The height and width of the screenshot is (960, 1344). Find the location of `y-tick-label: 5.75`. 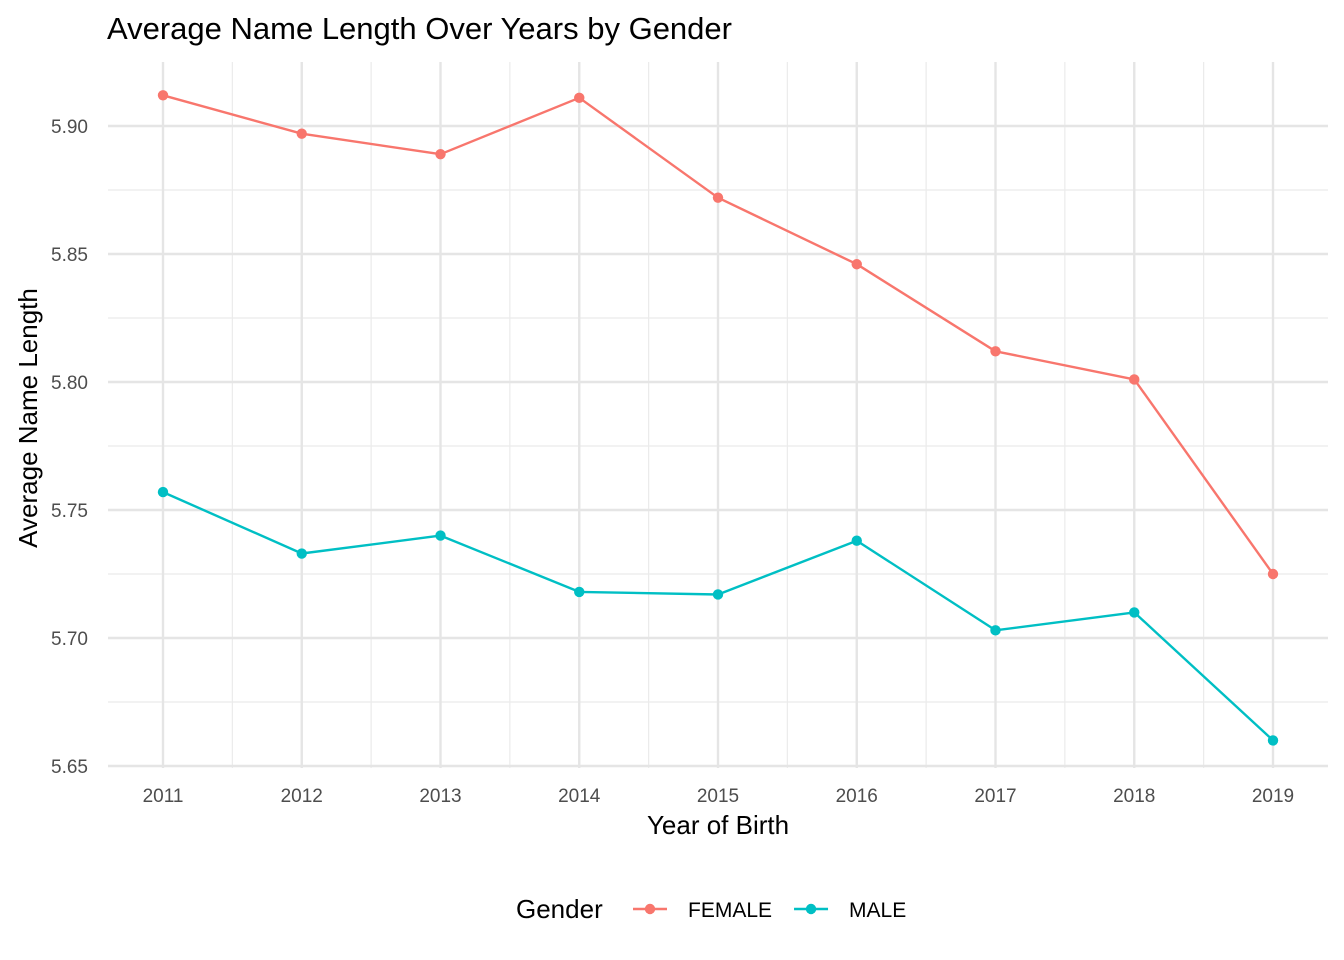

y-tick-label: 5.75 is located at coordinates (69, 511).